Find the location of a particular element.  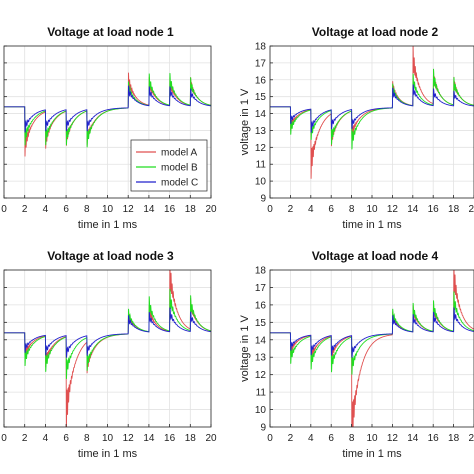

legend-entry: model A is located at coordinates (179, 153).